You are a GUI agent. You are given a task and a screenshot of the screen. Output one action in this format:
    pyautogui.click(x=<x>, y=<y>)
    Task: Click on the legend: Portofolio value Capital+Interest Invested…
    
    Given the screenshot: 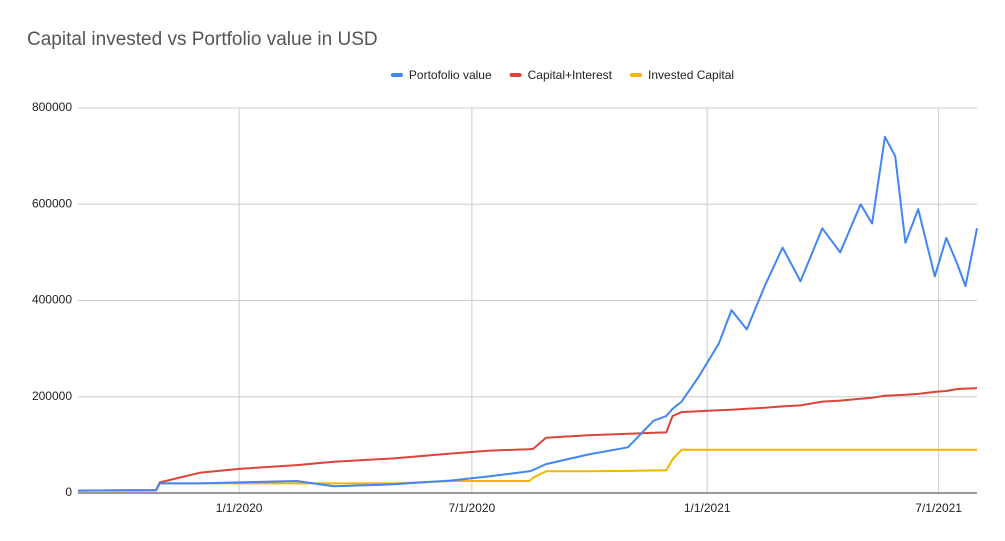 What is the action you would take?
    pyautogui.click(x=562, y=75)
    